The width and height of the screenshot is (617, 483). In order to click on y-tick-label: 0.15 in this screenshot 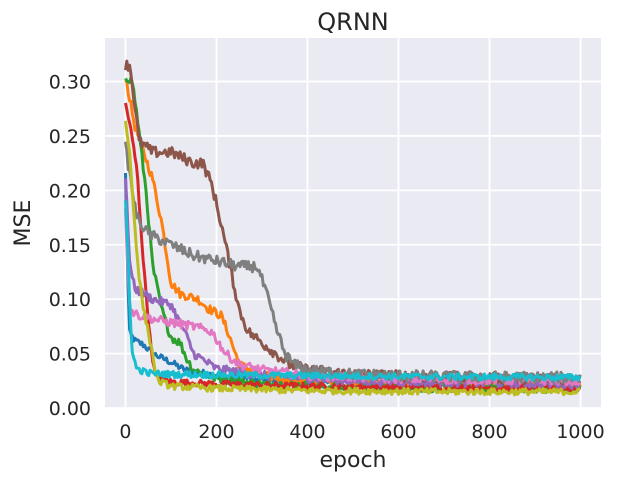, I will do `click(70, 246)`.